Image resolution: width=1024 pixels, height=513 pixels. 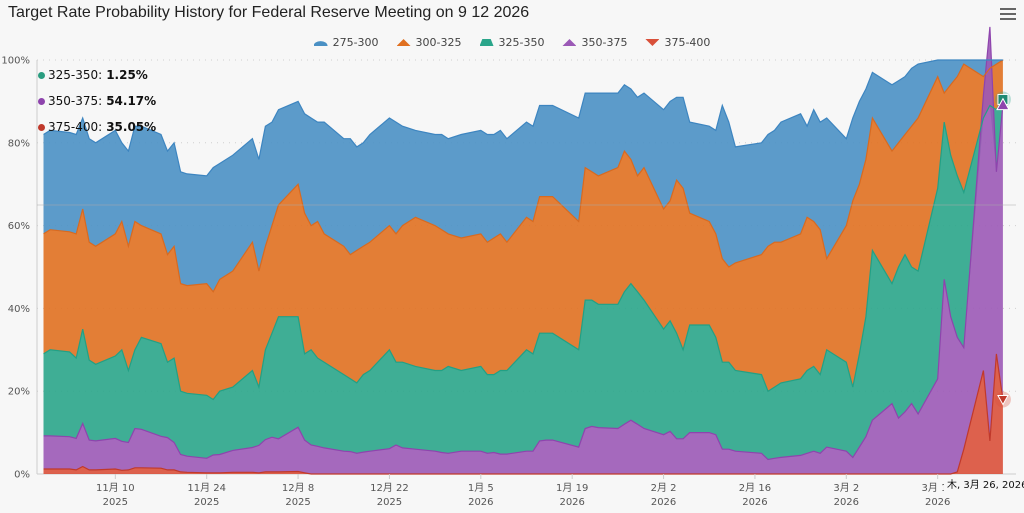 I want to click on legend: 275-300 300-325 325-350 350-375 375-400, so click(x=512, y=42).